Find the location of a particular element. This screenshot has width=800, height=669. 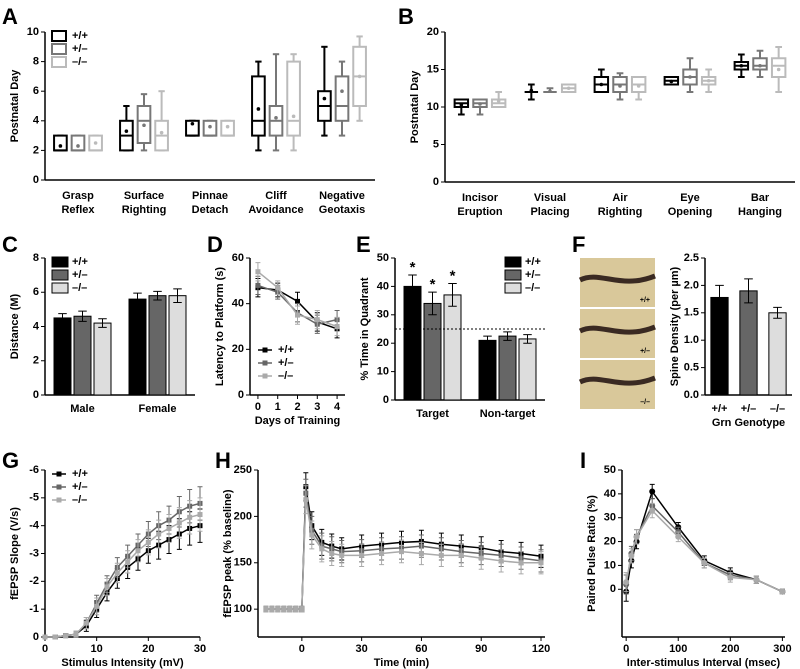

panel-letter: B is located at coordinates (406, 16).